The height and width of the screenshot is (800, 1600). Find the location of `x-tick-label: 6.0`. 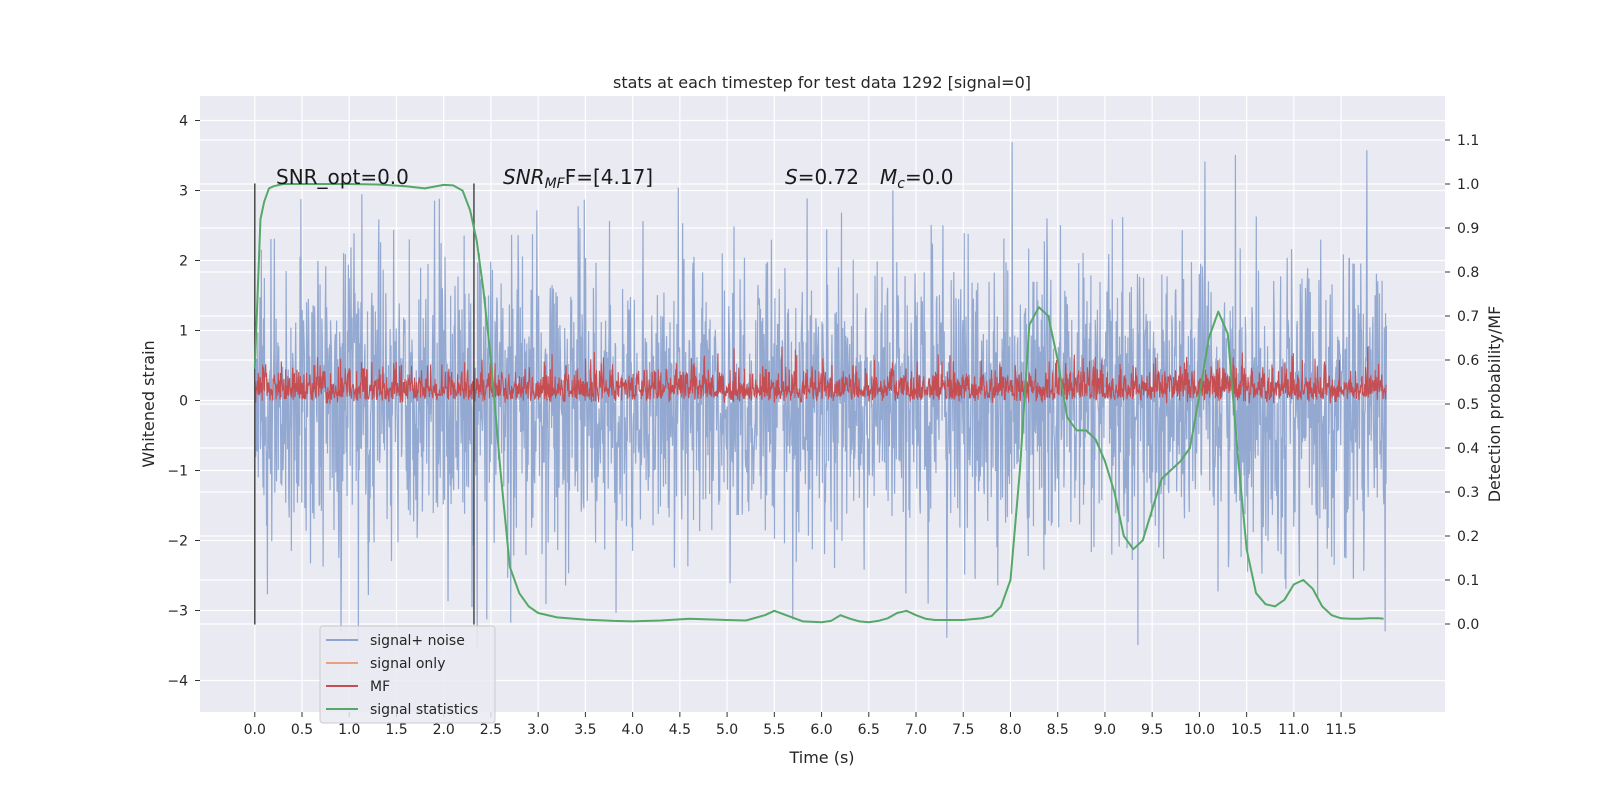

x-tick-label: 6.0 is located at coordinates (821, 730).